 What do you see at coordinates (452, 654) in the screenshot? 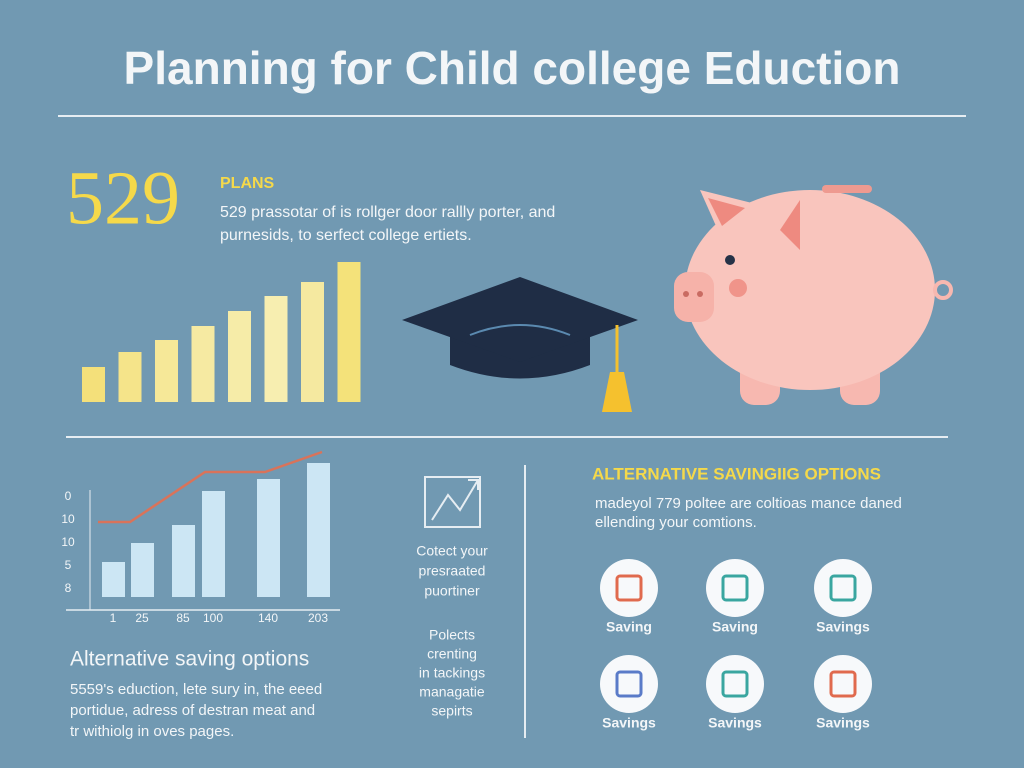
I see `middle-text: crenting` at bounding box center [452, 654].